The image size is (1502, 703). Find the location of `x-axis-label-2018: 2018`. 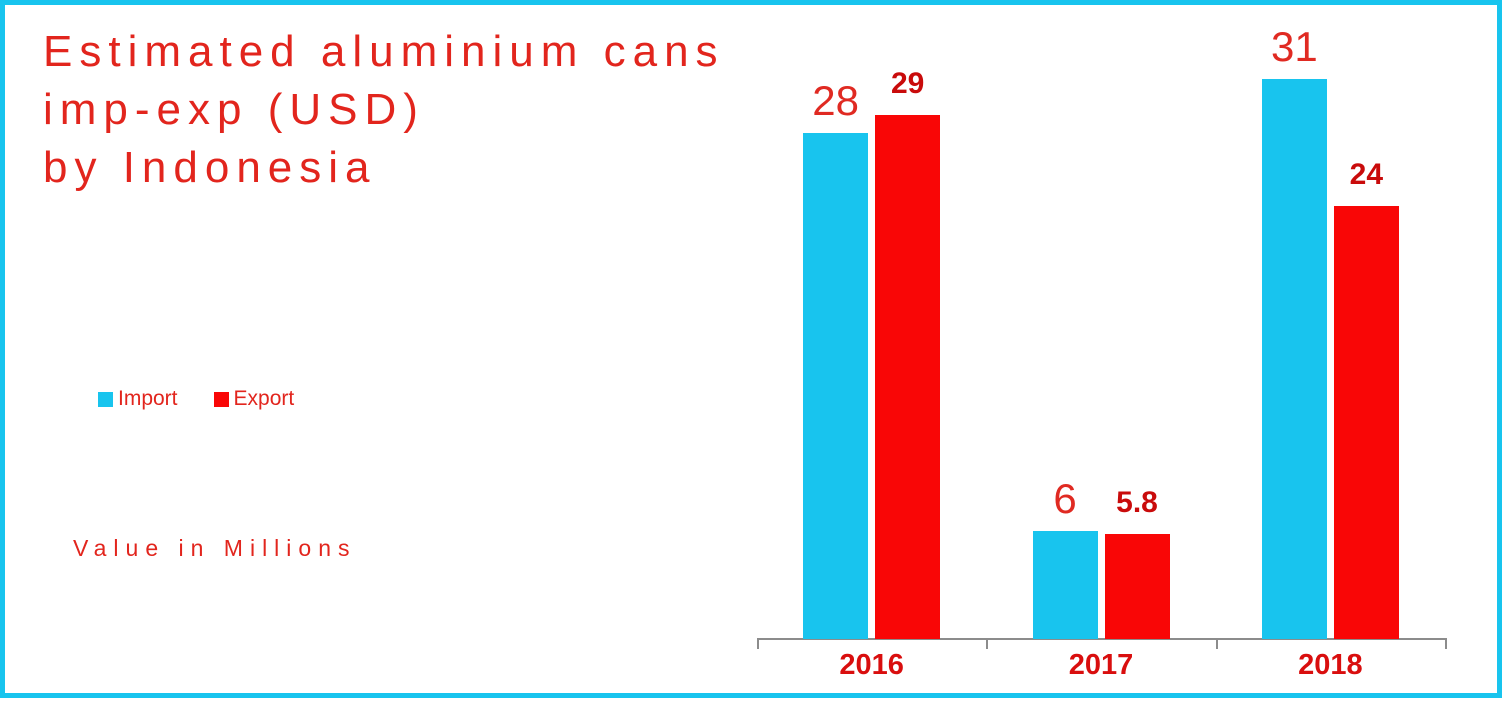

x-axis-label-2018: 2018 is located at coordinates (1330, 665).